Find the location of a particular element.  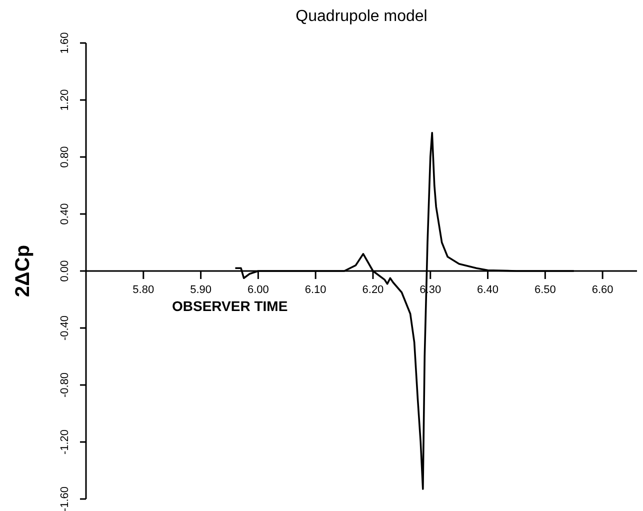

x-tick-label: 6.00 is located at coordinates (258, 290).